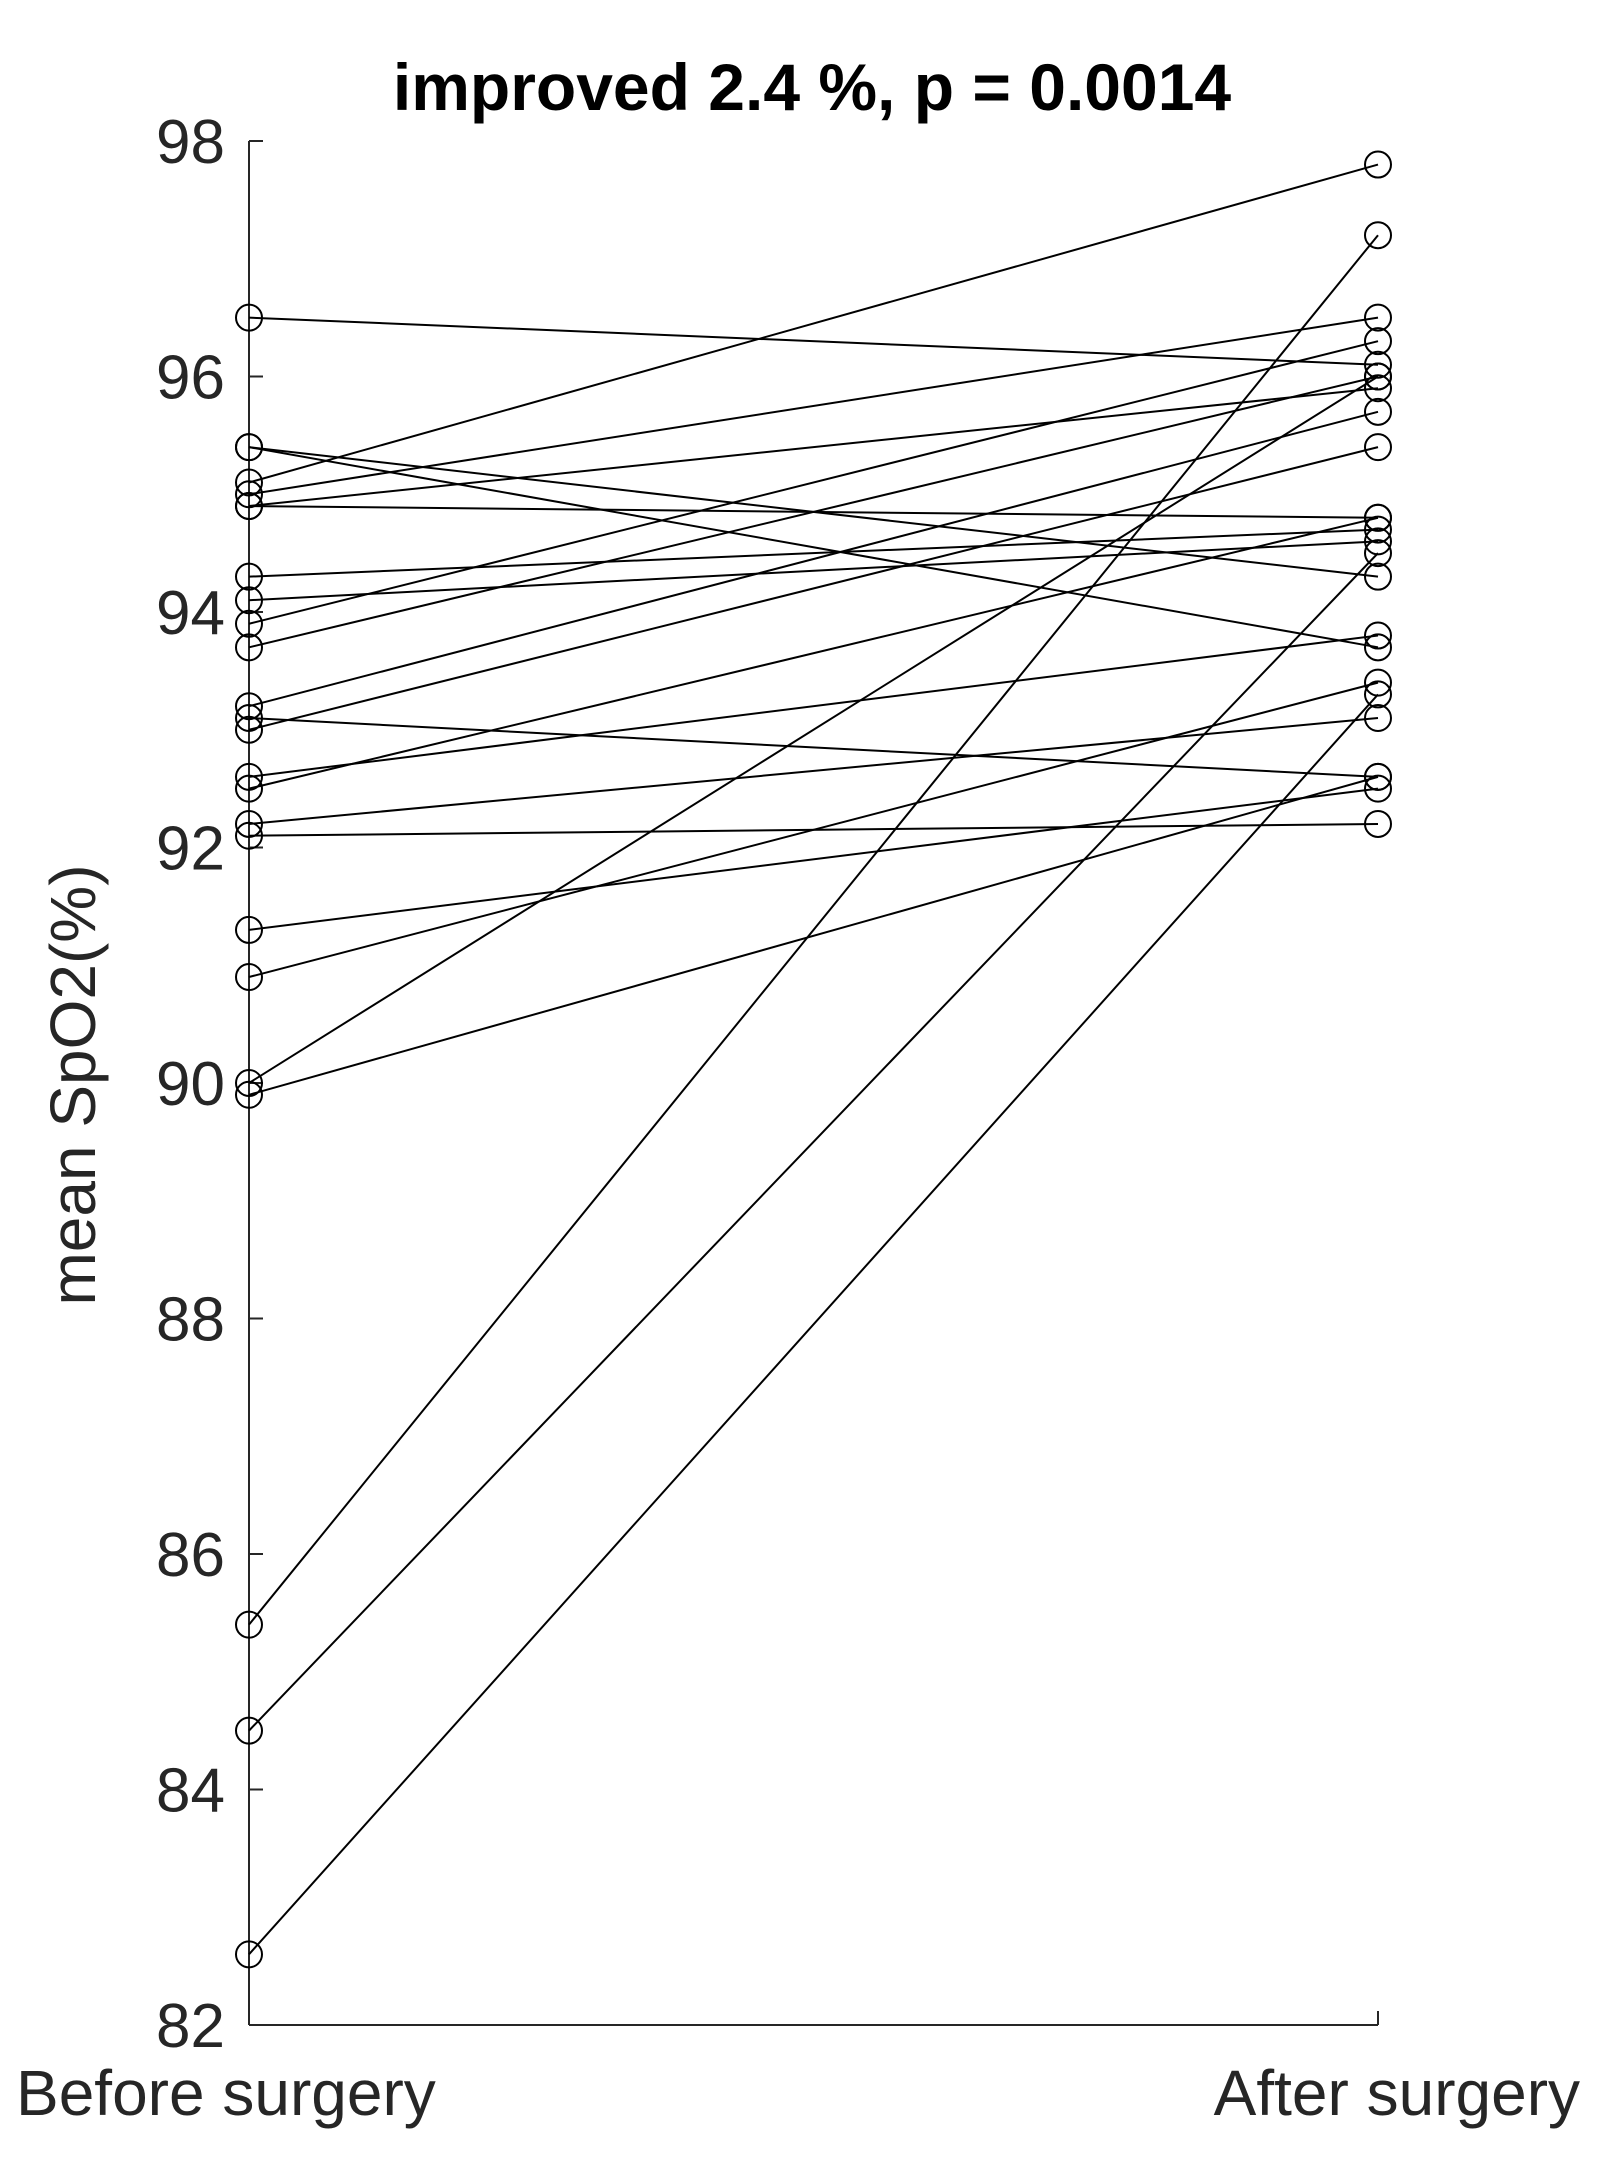 The image size is (1606, 2181). Describe the element at coordinates (226, 2093) in the screenshot. I see `x-tick-label-before: Before surgery` at that location.